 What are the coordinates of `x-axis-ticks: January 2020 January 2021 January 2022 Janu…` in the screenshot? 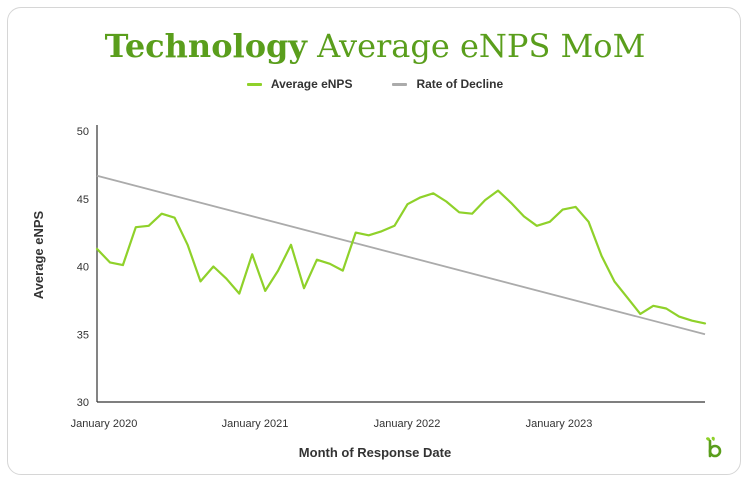 It's located at (332, 424).